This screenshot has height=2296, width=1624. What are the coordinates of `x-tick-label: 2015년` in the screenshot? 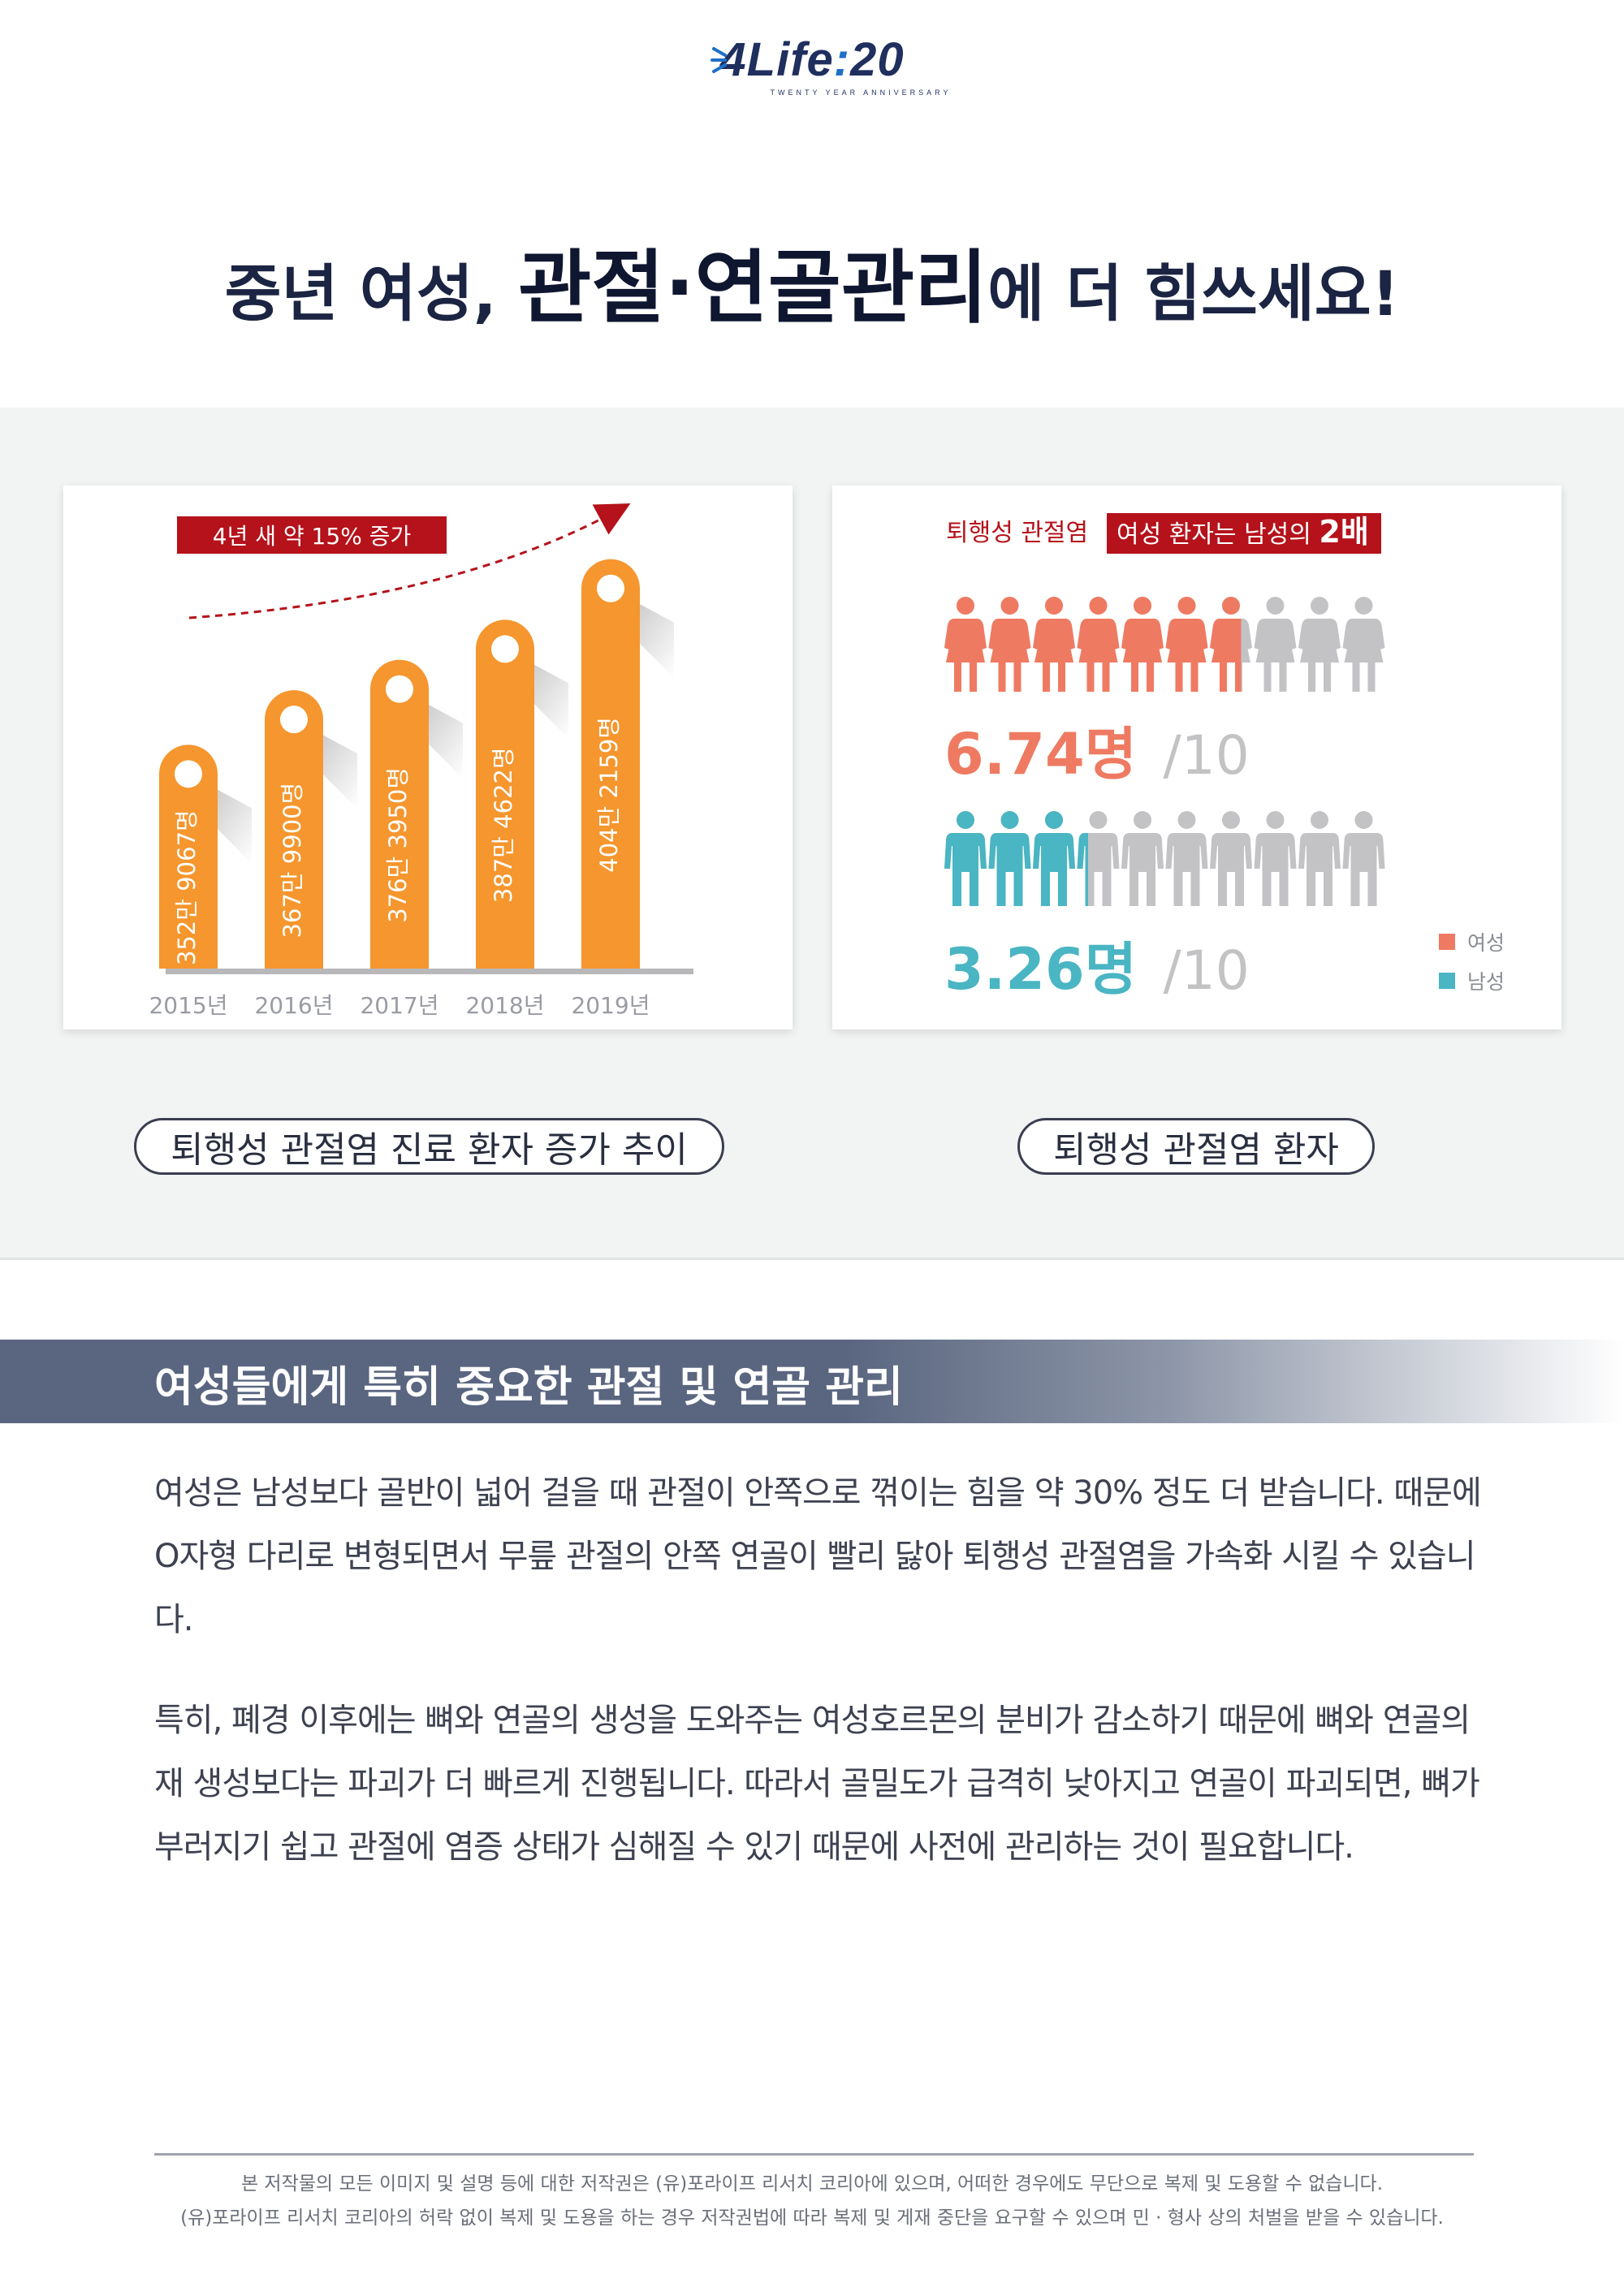 It's located at (188, 1006).